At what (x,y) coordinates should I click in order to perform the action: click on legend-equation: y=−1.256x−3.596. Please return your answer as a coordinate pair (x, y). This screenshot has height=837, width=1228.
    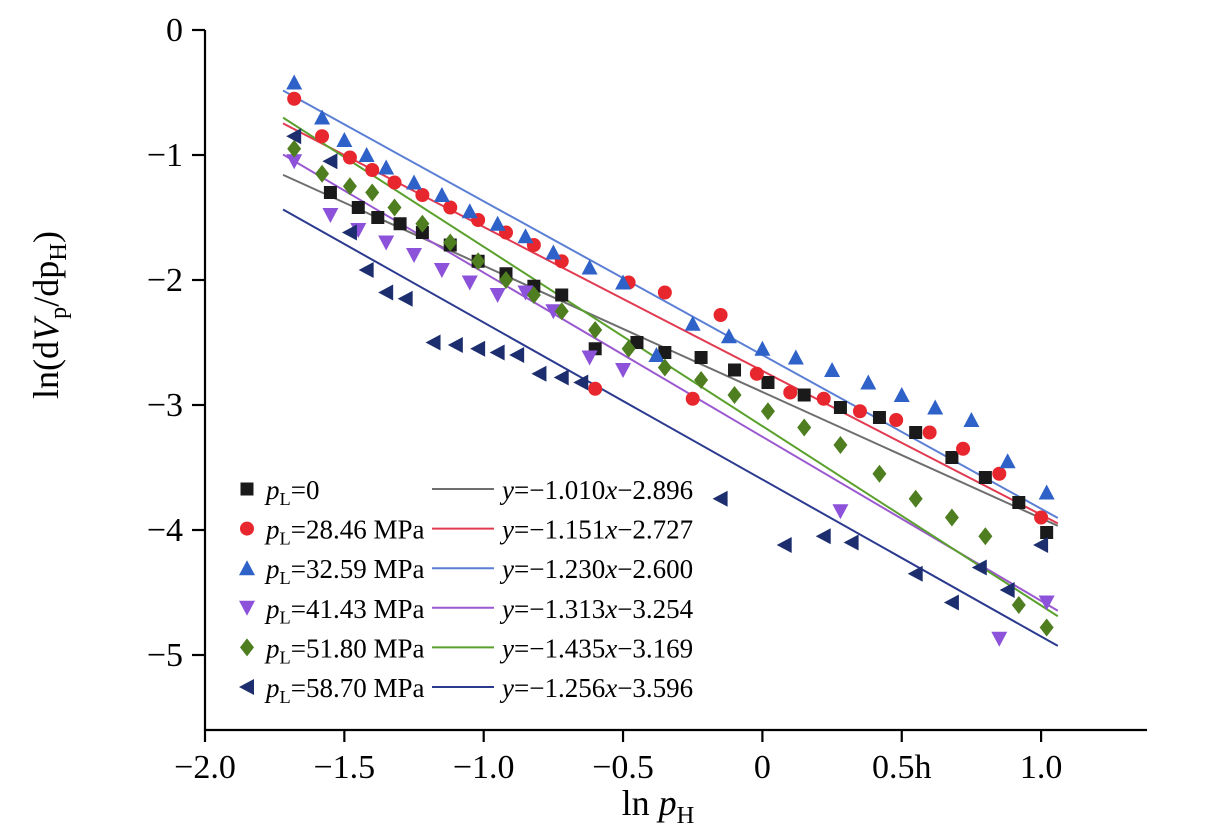
    Looking at the image, I should click on (596, 688).